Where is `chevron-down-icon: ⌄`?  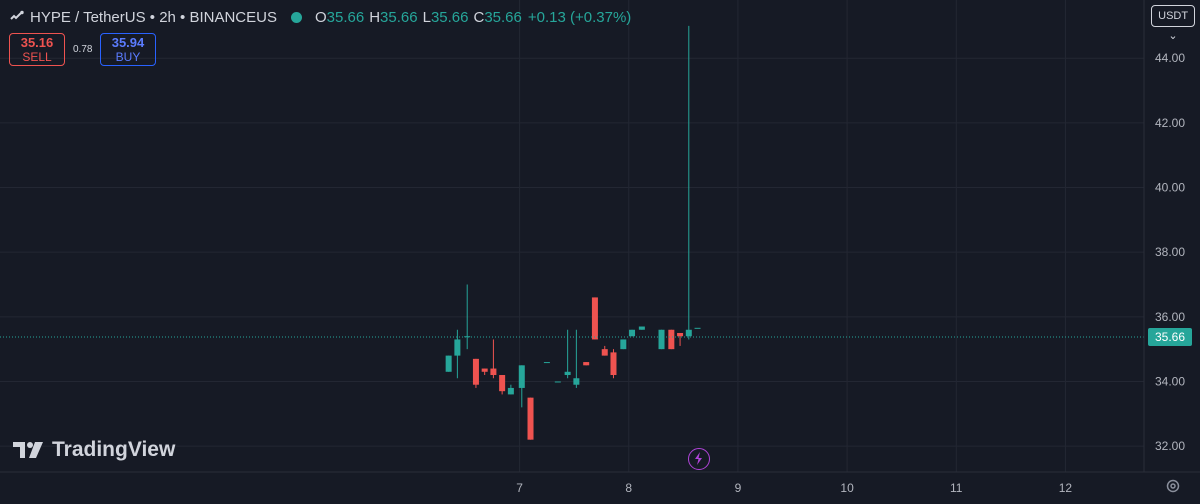
chevron-down-icon: ⌄ is located at coordinates (1173, 36).